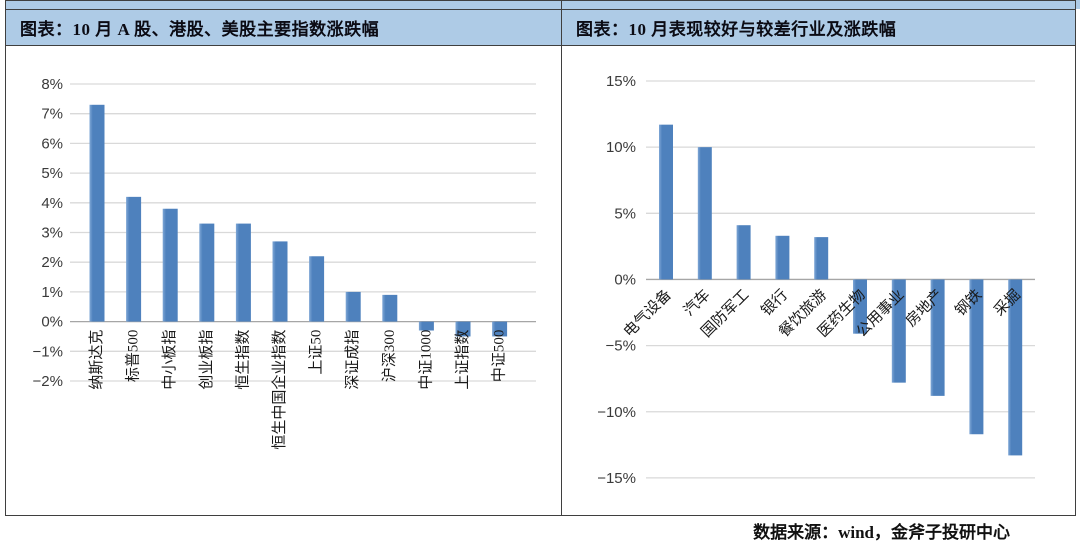 This screenshot has width=1080, height=549. Describe the element at coordinates (52, 292) in the screenshot. I see `y-tick-label: 1%` at that location.